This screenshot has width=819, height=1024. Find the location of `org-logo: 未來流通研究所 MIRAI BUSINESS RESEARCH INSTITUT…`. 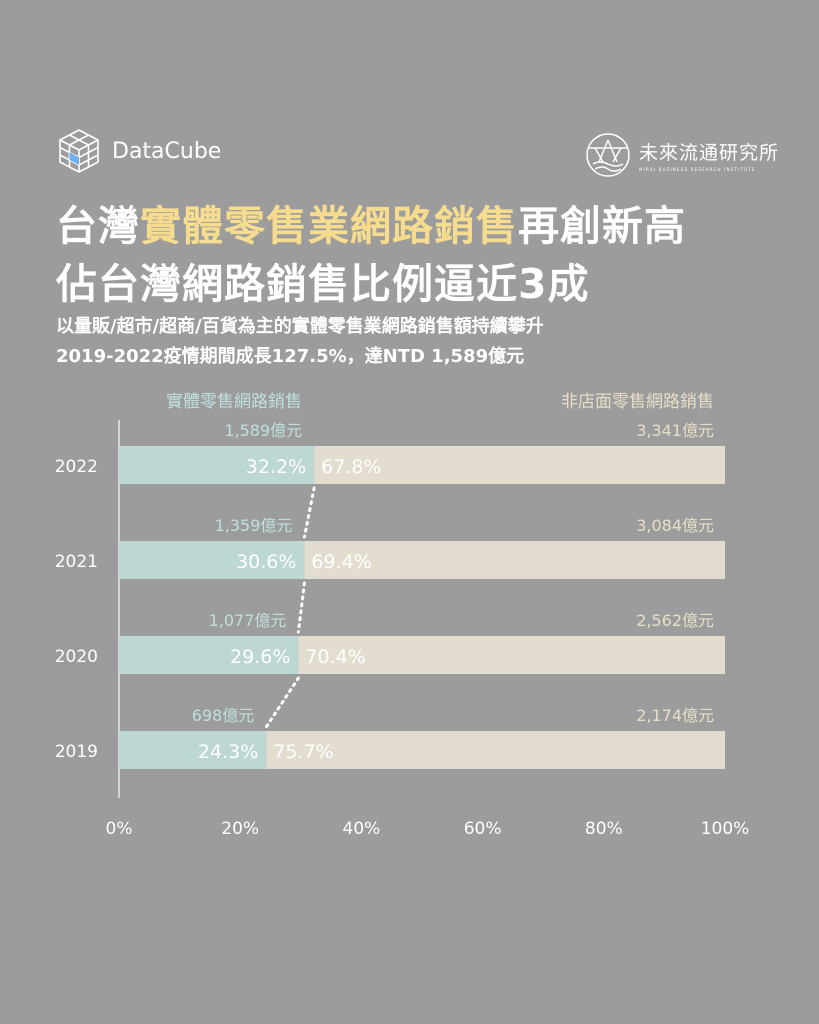

org-logo: 未來流通研究所 MIRAI BUSINESS RESEARCH INSTITUT… is located at coordinates (682, 155).